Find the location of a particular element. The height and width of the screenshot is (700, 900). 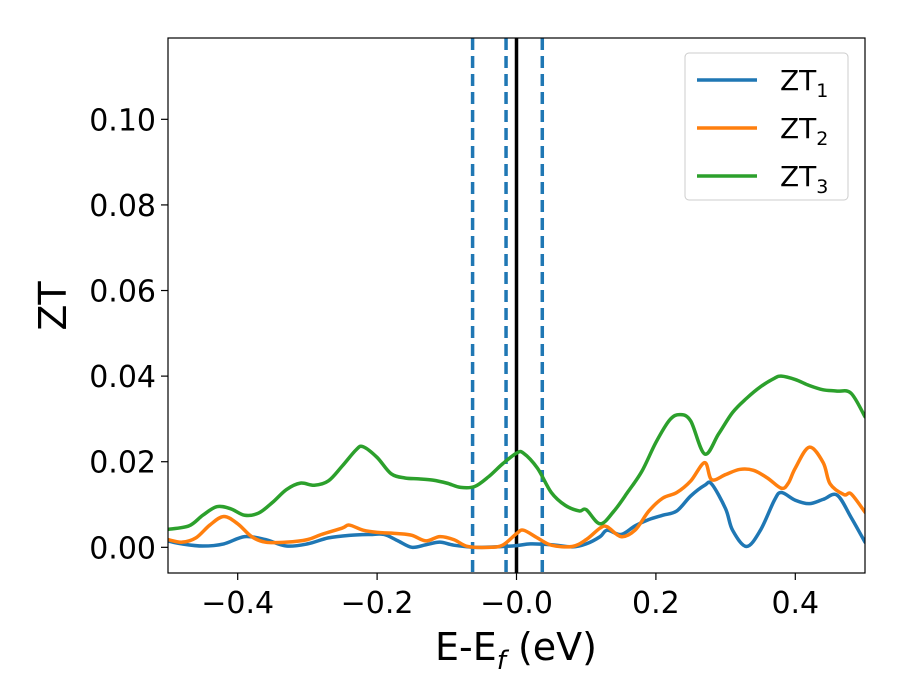

x-axis-title: E-Ef (eV) is located at coordinates (516, 650).